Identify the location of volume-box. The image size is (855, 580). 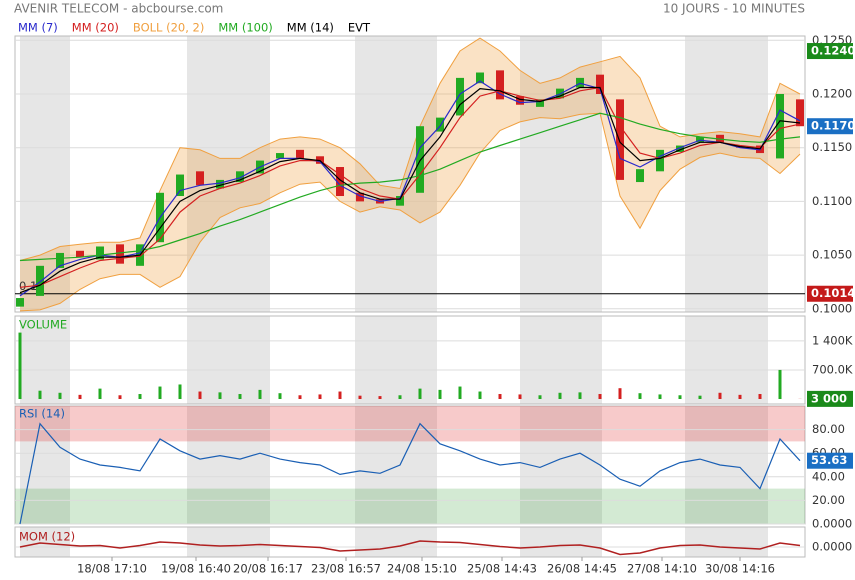
(830, 398).